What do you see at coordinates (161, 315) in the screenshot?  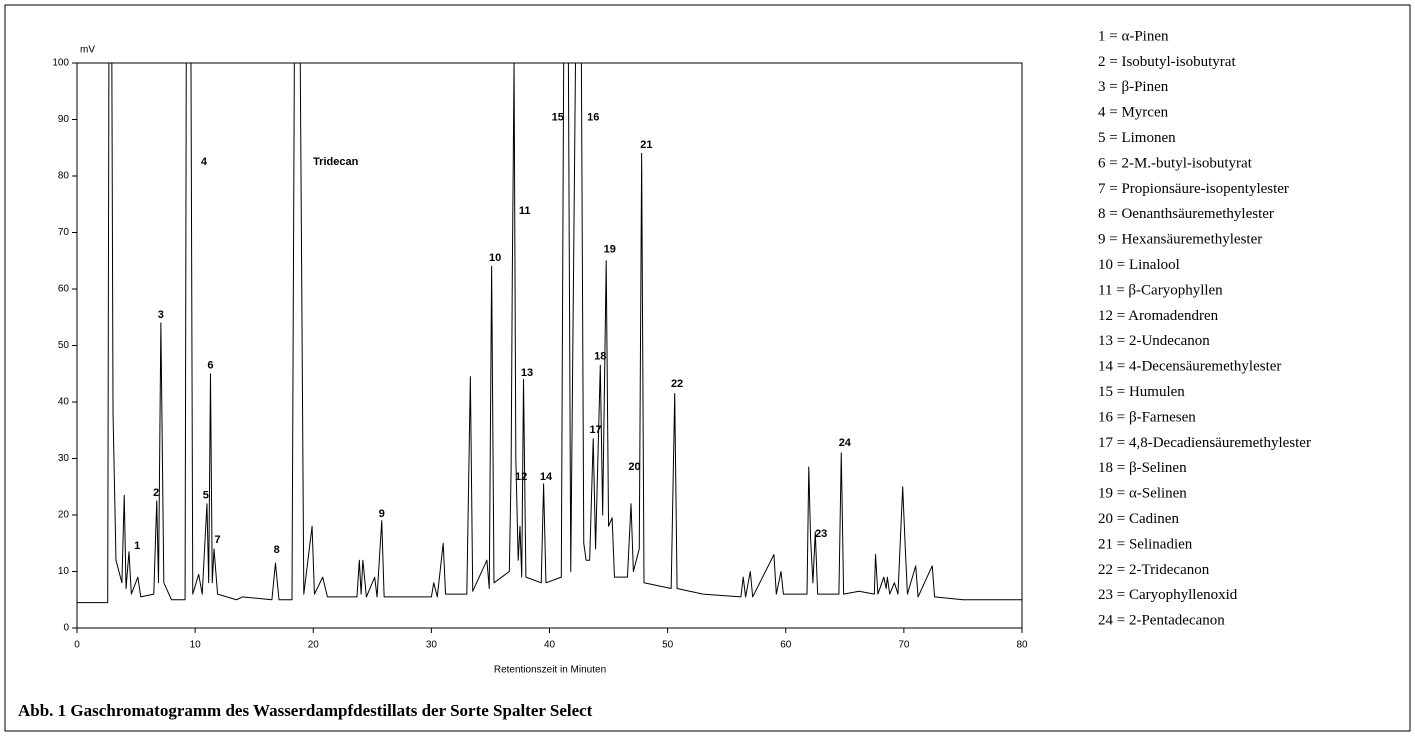 I see `peak-label: 3` at bounding box center [161, 315].